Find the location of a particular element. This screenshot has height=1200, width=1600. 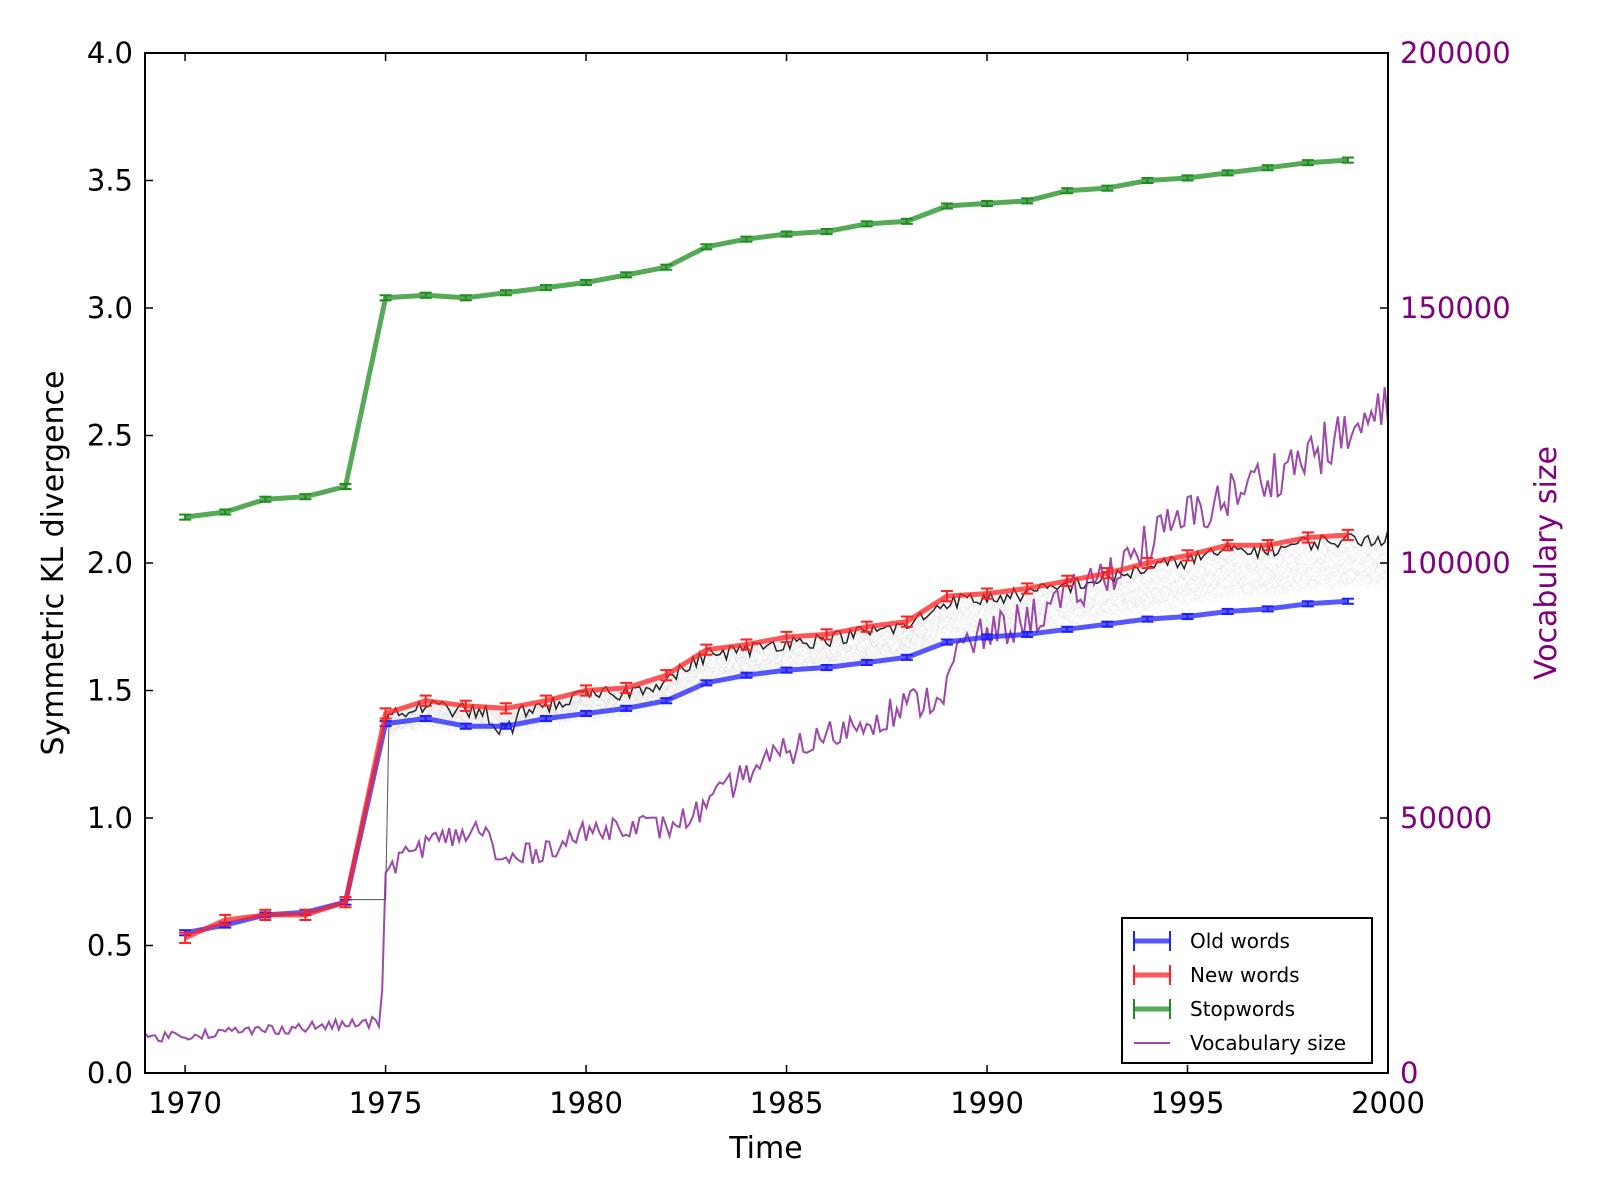

y-tick-label: 4.0 is located at coordinates (110, 53).